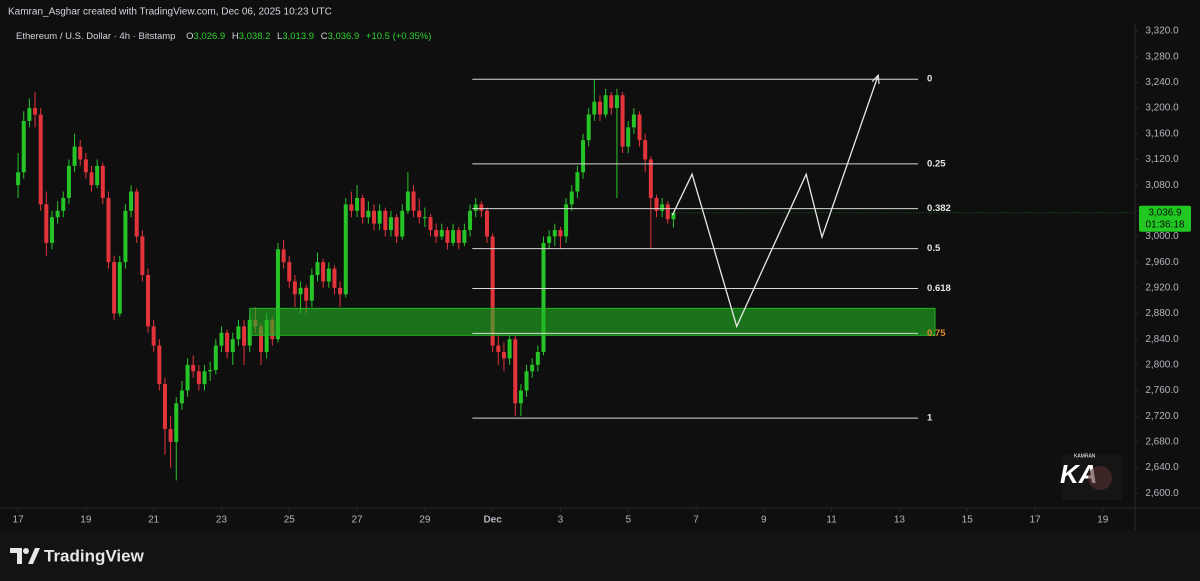  I want to click on y-tick-label: 2,760.0, so click(1162, 390).